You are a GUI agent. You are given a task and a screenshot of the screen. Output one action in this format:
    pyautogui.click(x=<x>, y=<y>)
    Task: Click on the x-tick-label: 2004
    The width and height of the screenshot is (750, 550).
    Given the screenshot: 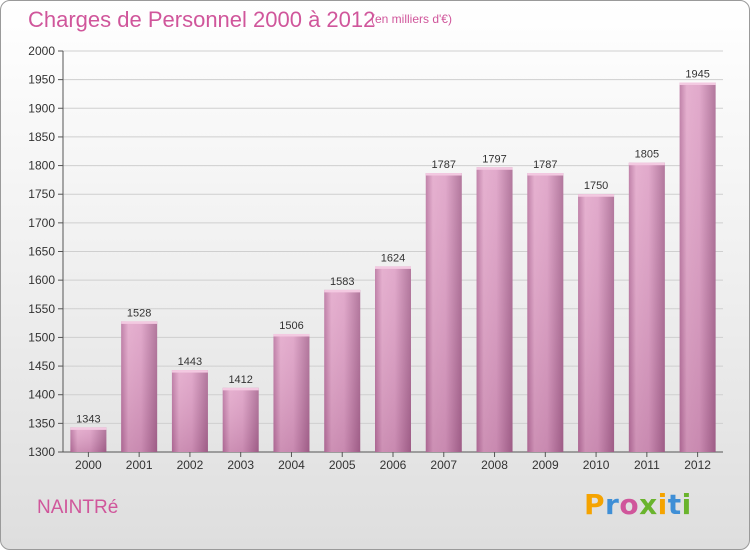 What is the action you would take?
    pyautogui.click(x=291, y=465)
    